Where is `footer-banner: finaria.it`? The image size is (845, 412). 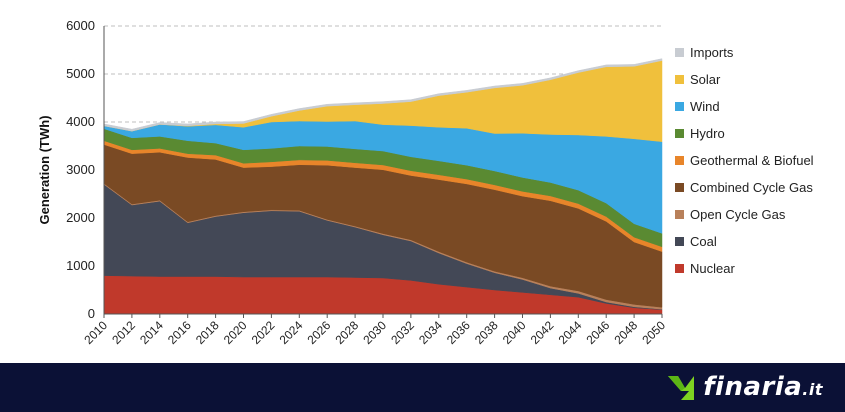
footer-banner: finaria.it is located at coordinates (422, 387).